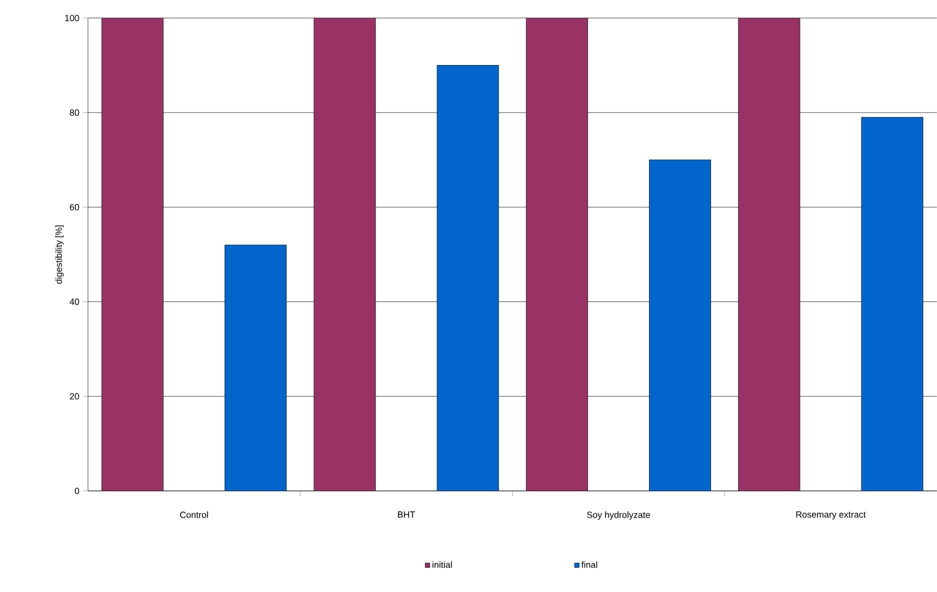 The width and height of the screenshot is (937, 592). I want to click on x-tick-label: BHT, so click(407, 514).